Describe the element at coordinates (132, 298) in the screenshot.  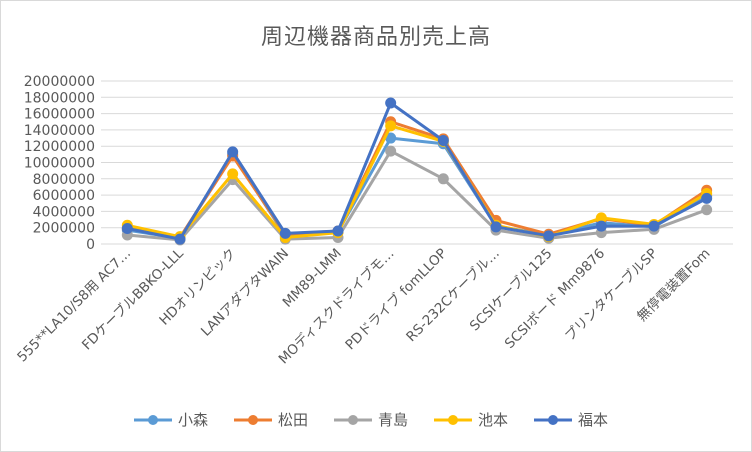
I see `x-tick-label: FDケーブルBBKO-LLL` at that location.